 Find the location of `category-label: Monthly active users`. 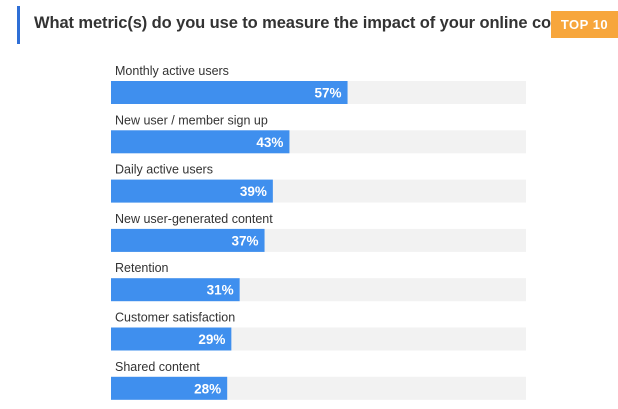

category-label: Monthly active users is located at coordinates (172, 71).